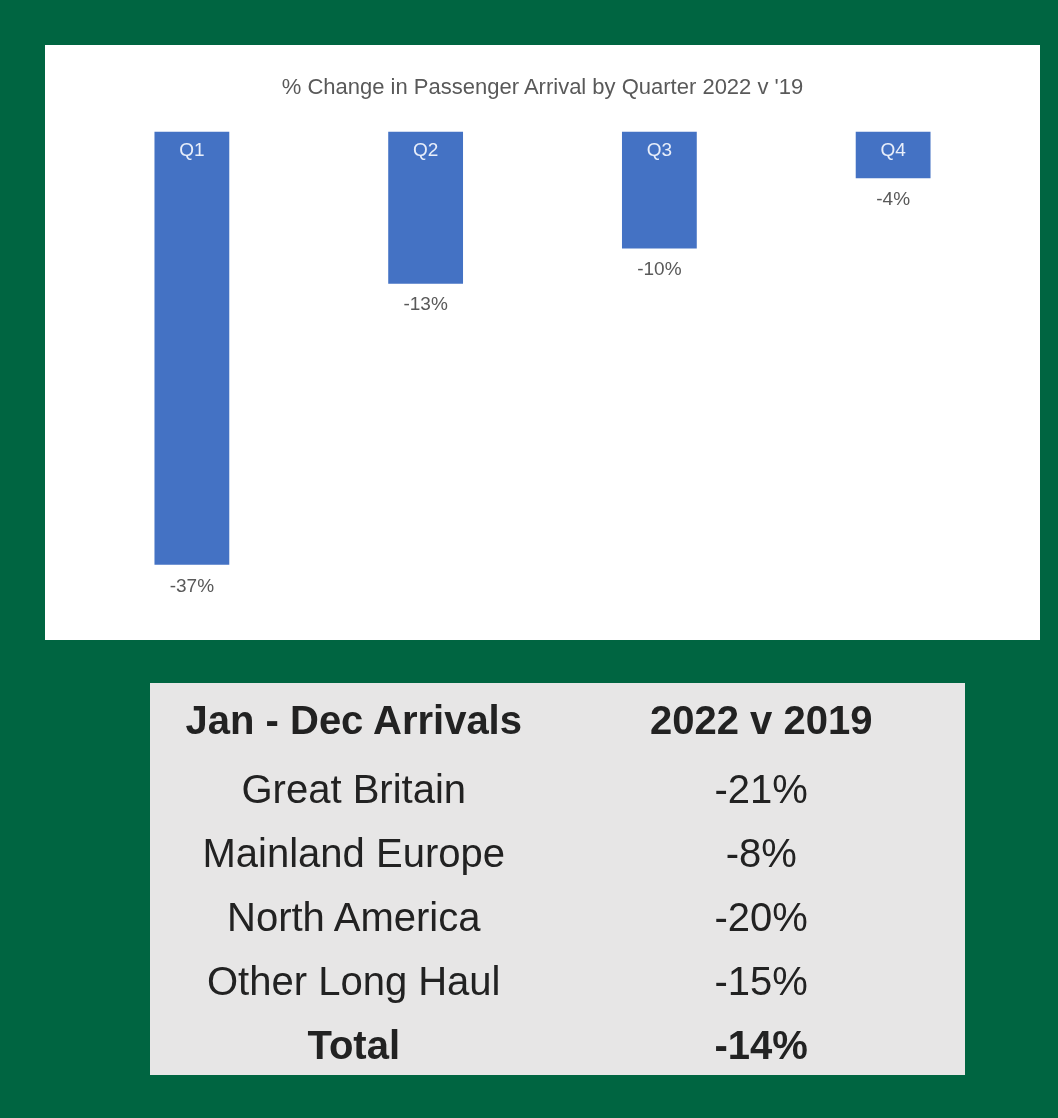 The height and width of the screenshot is (1118, 1058). I want to click on text: 2022 v 2019, so click(761, 720).